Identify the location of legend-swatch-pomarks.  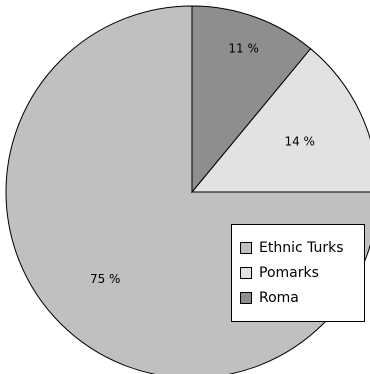
(246, 273).